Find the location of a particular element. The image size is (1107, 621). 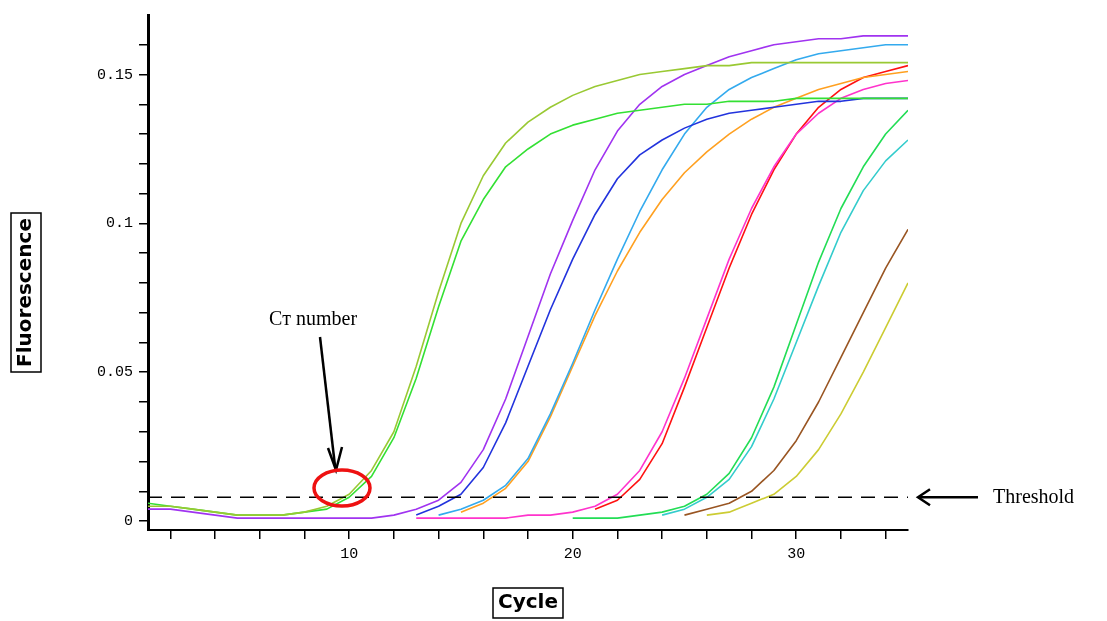

y-tick-label: 0 is located at coordinates (128, 522).